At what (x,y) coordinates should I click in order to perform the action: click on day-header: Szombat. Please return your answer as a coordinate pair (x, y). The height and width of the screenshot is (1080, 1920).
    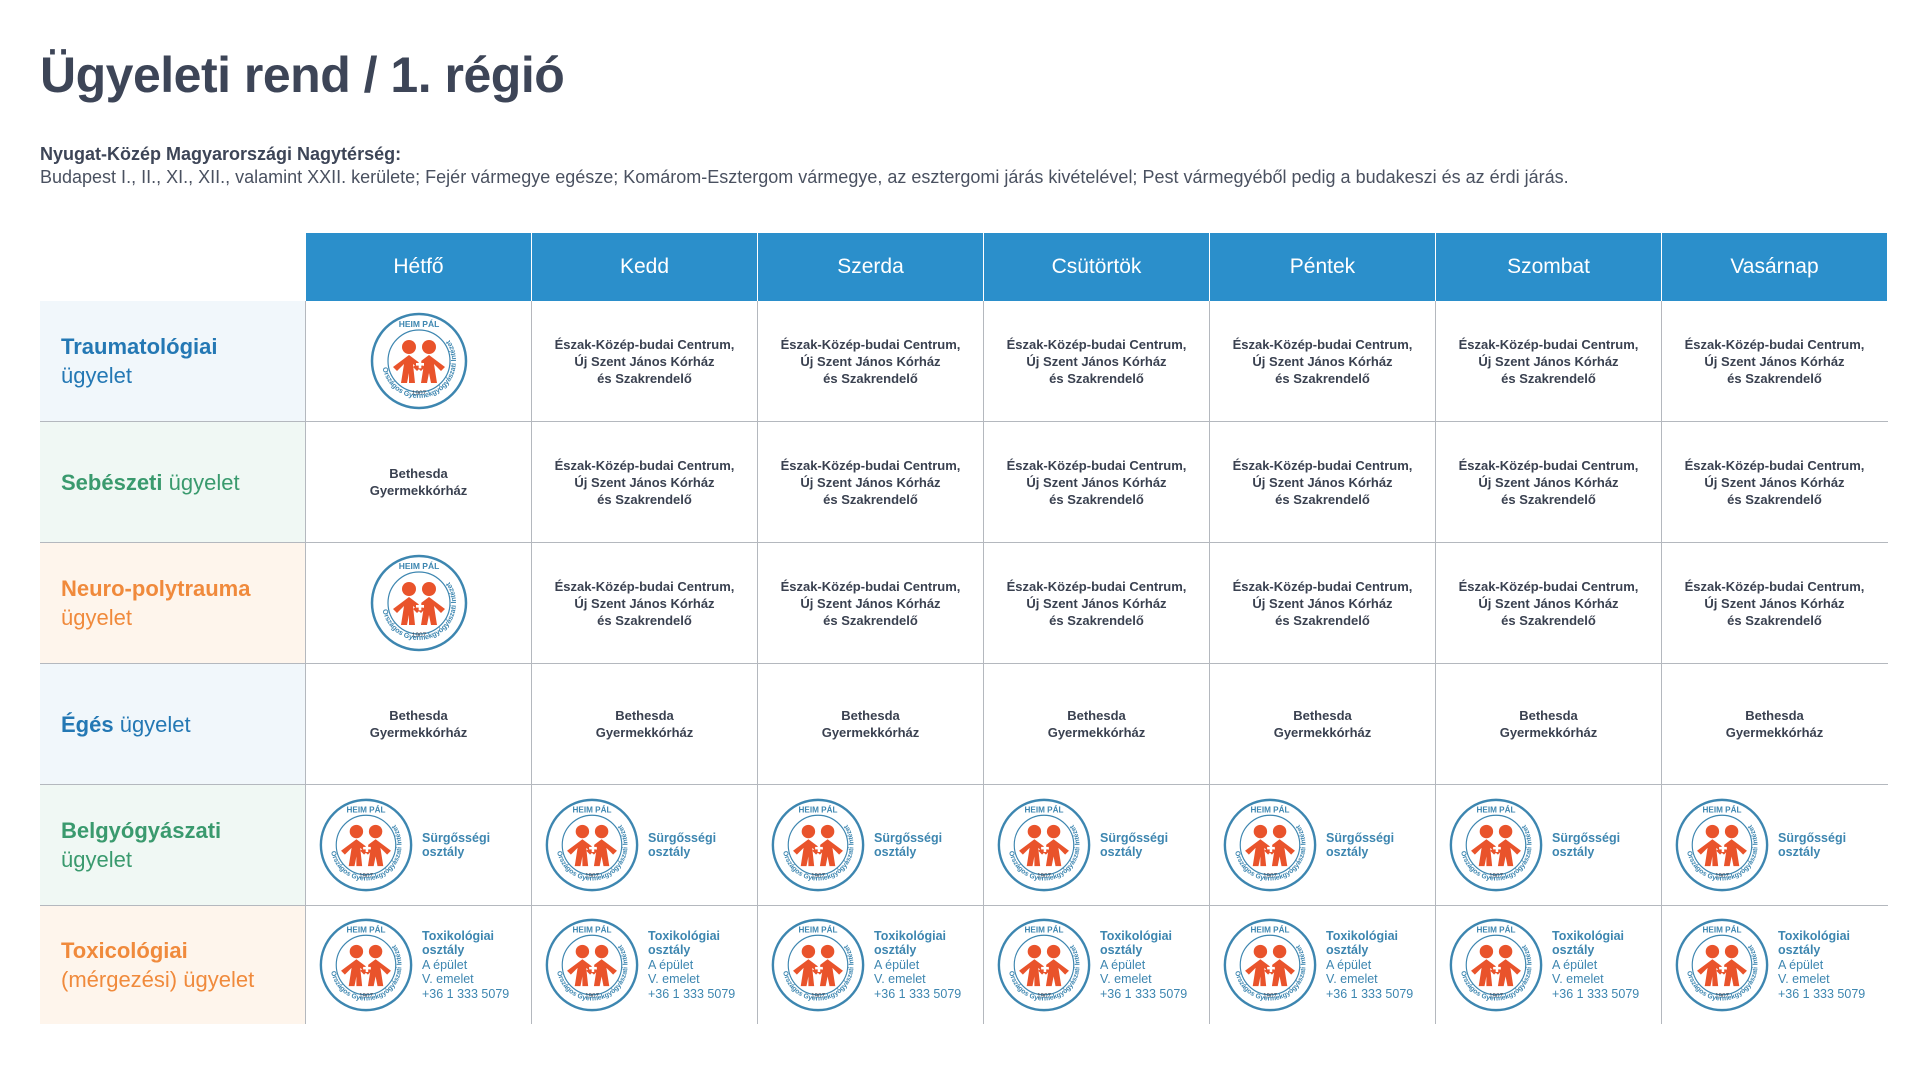
    Looking at the image, I should click on (1548, 267).